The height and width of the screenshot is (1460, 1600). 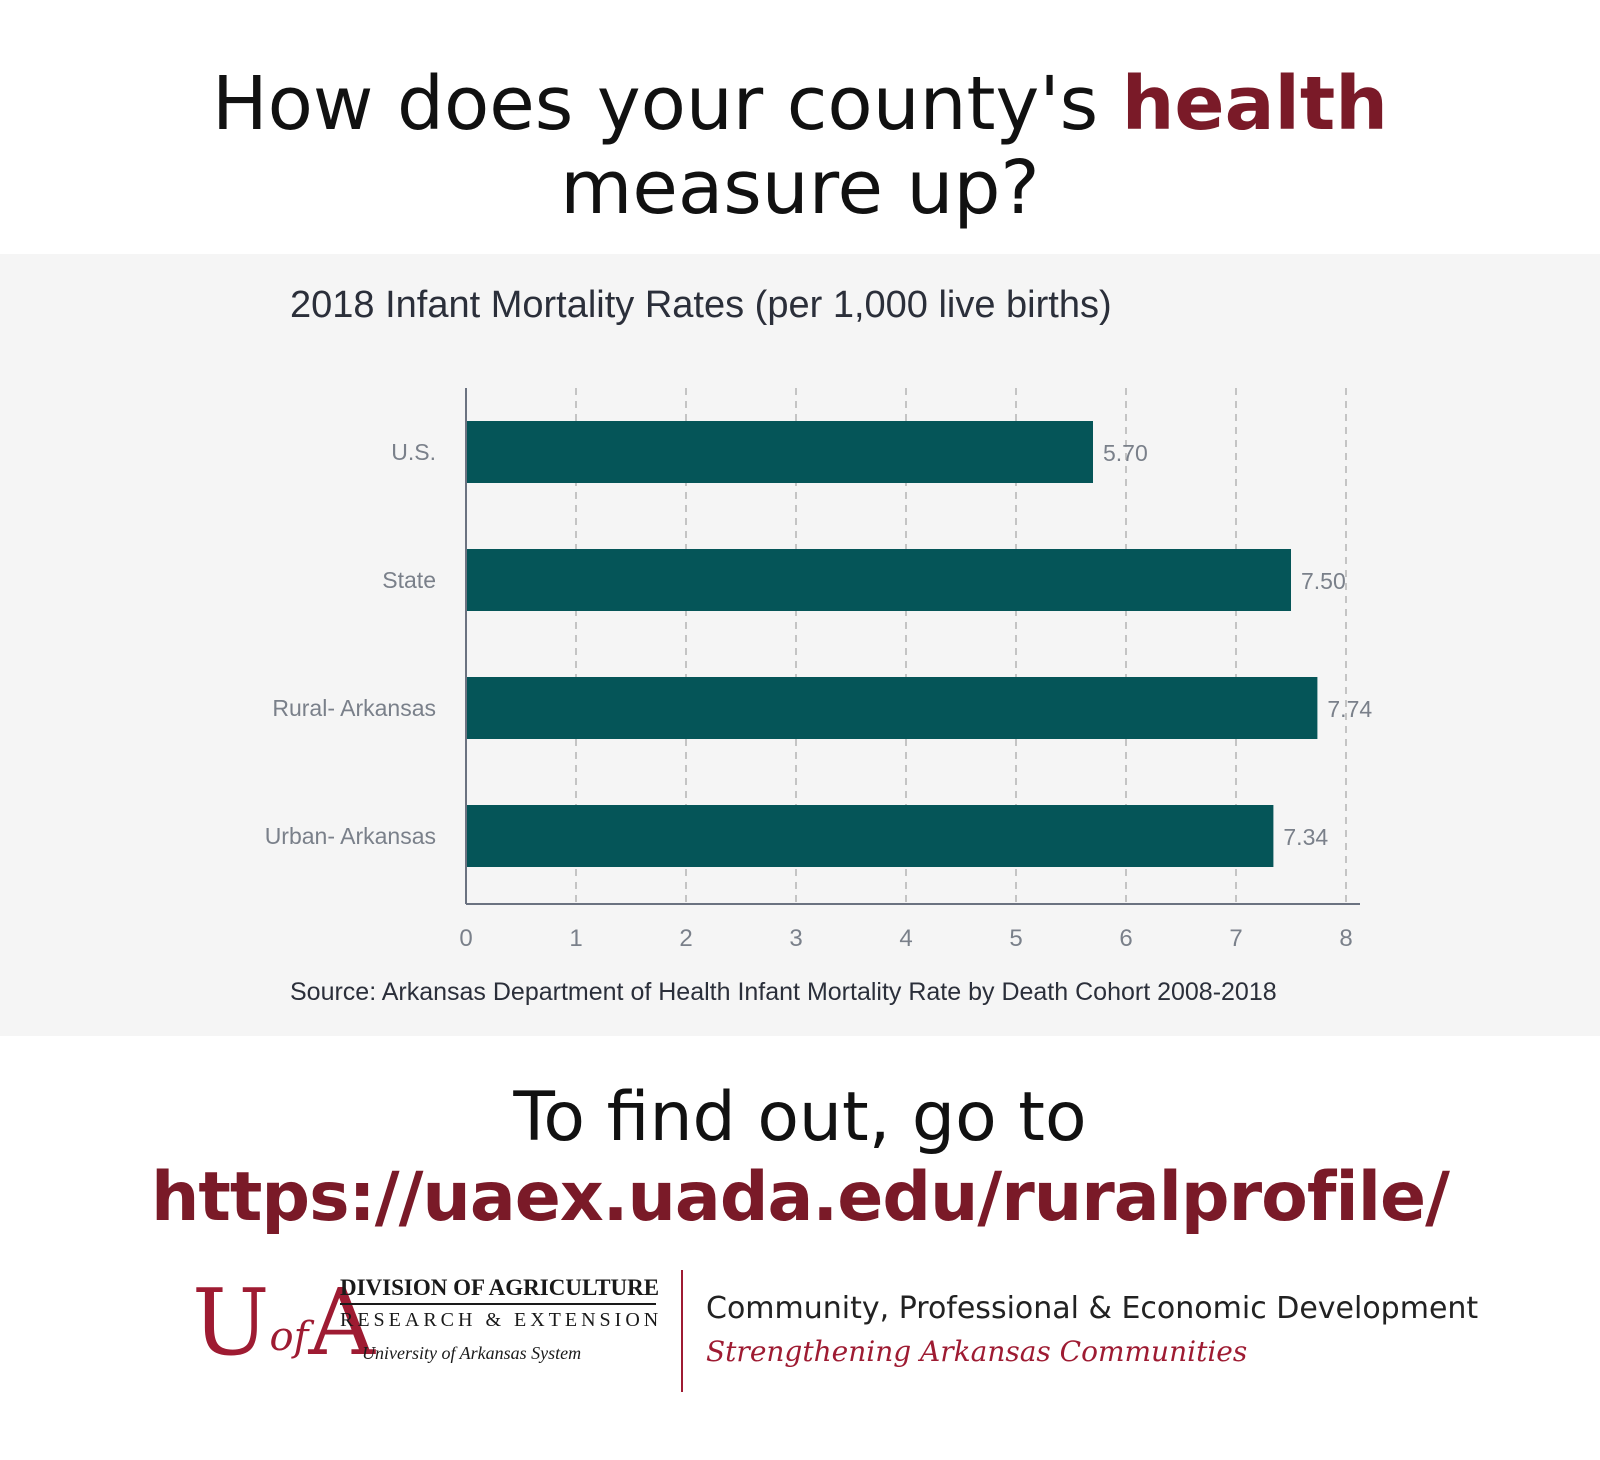 What do you see at coordinates (682, 1331) in the screenshot?
I see `logo-divider` at bounding box center [682, 1331].